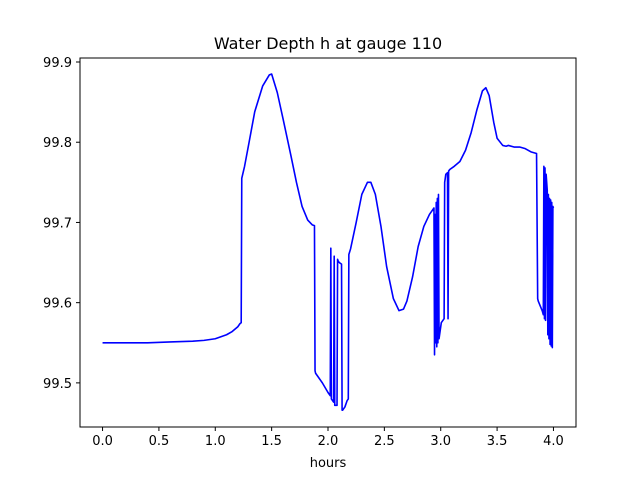 This screenshot has width=640, height=480. Describe the element at coordinates (328, 463) in the screenshot. I see `x-axis-title: hours` at that location.